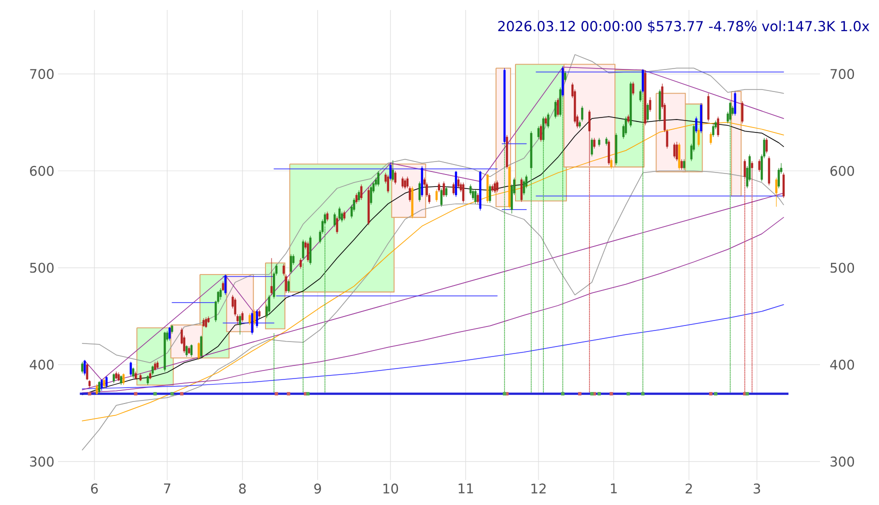  I want to click on x-tick-label: 6, so click(94, 489).